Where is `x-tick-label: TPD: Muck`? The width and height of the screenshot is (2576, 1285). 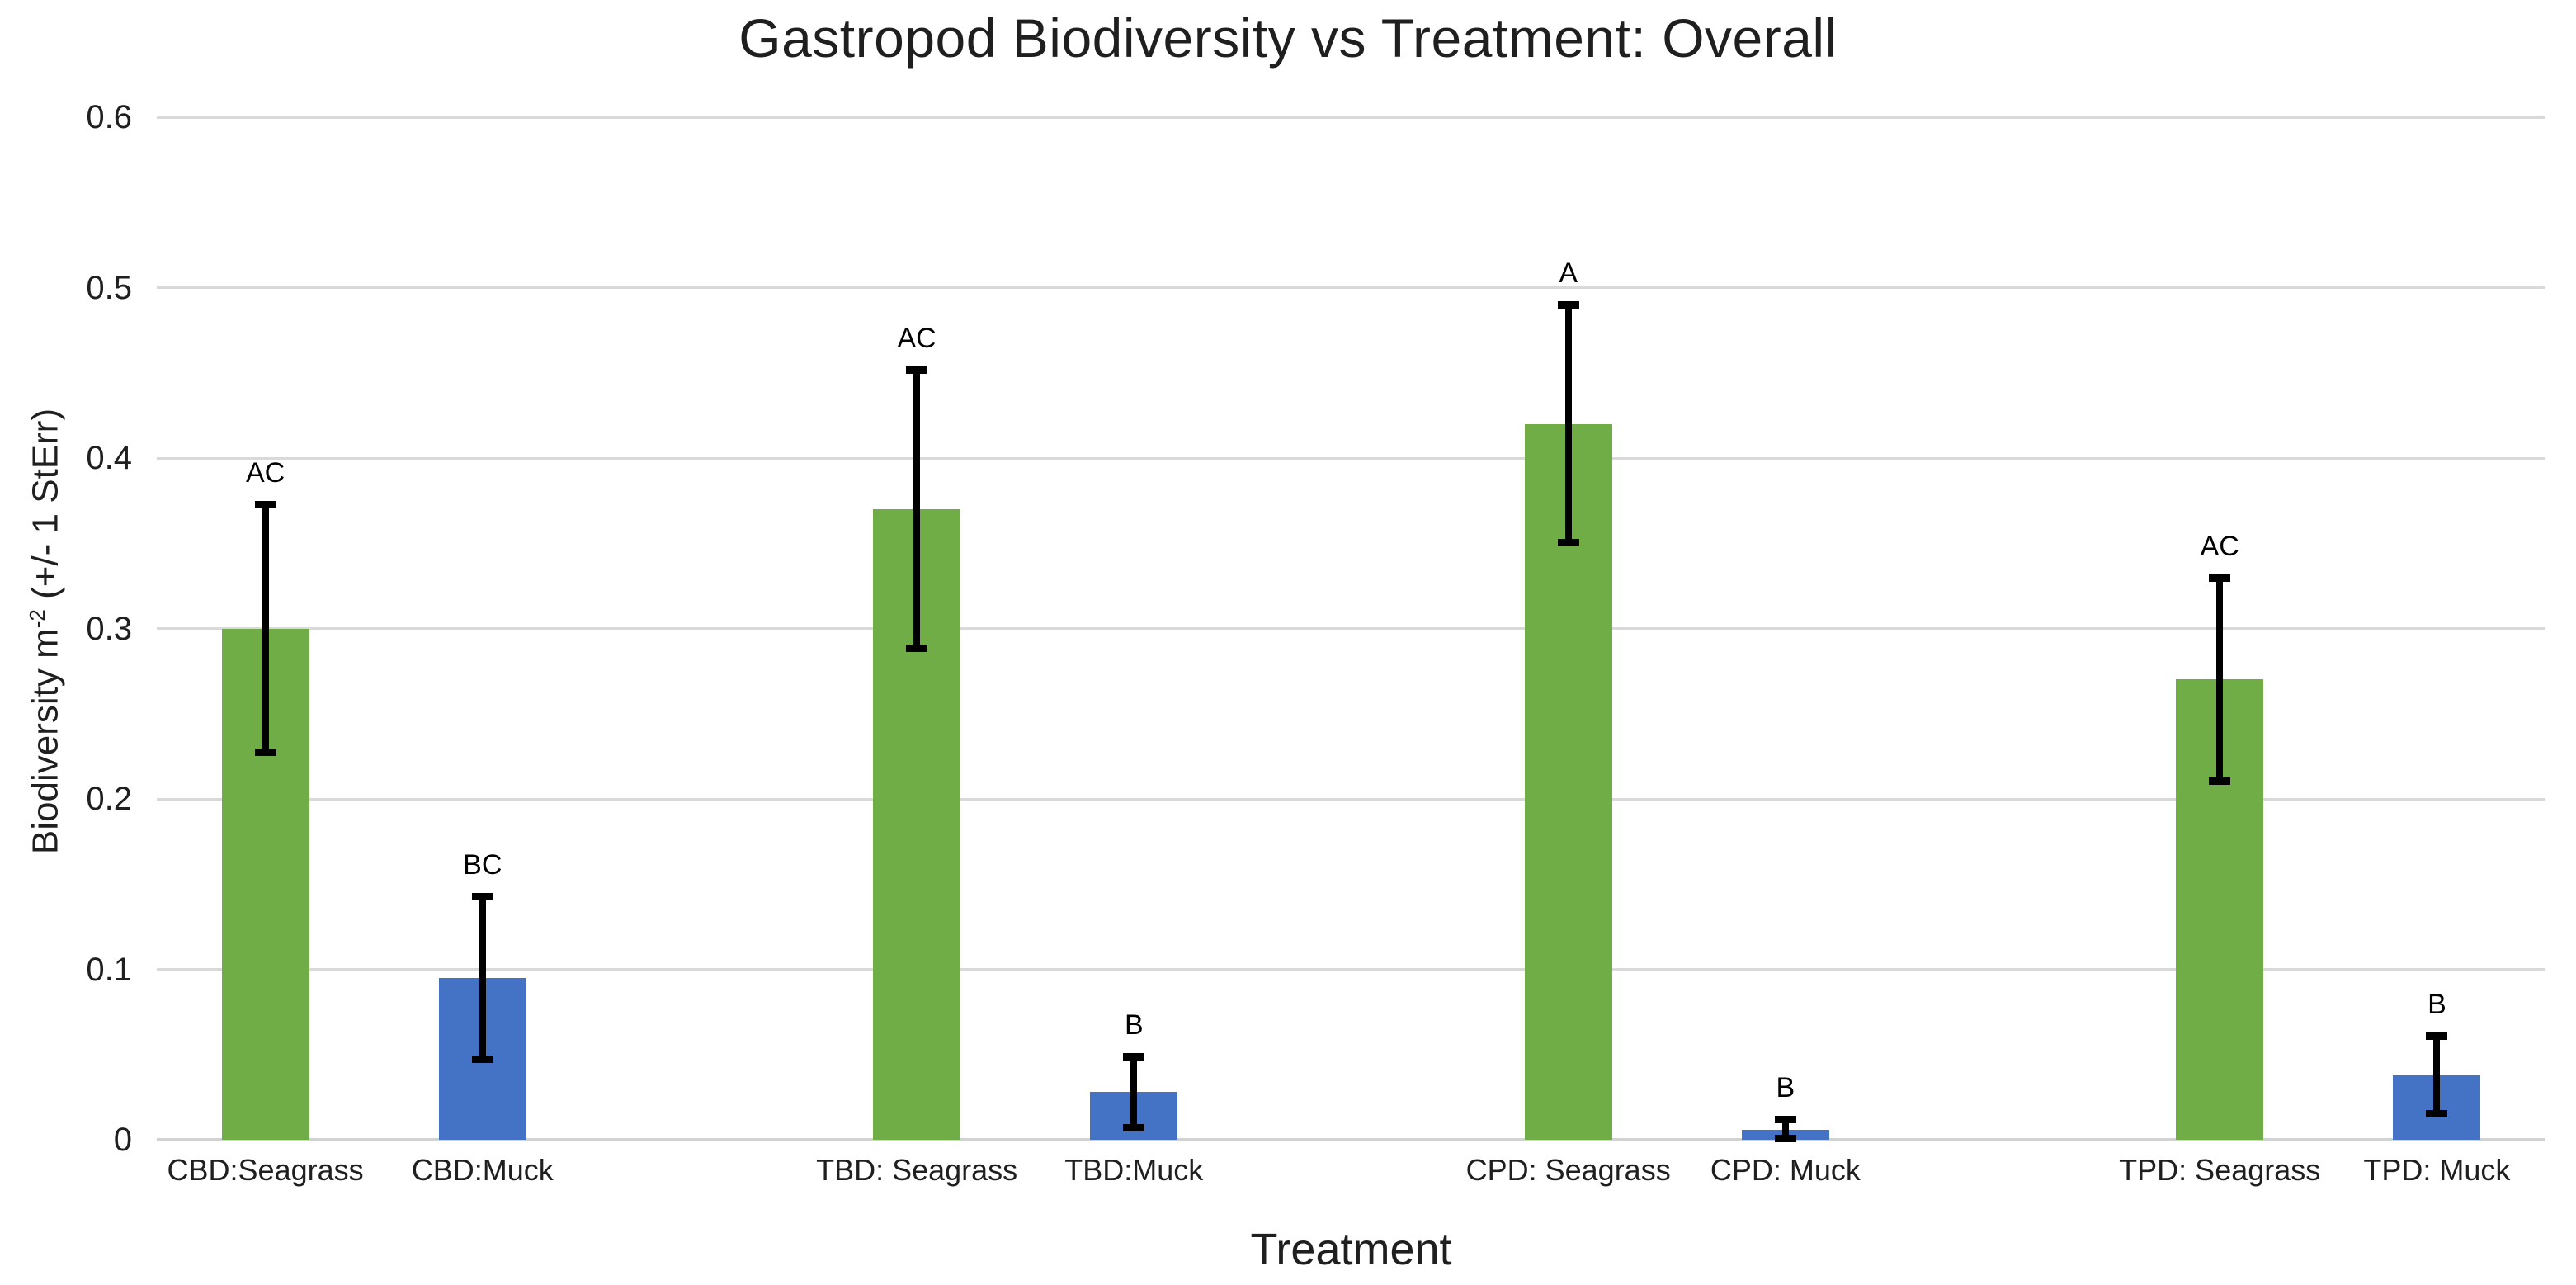
x-tick-label: TPD: Muck is located at coordinates (2437, 1170).